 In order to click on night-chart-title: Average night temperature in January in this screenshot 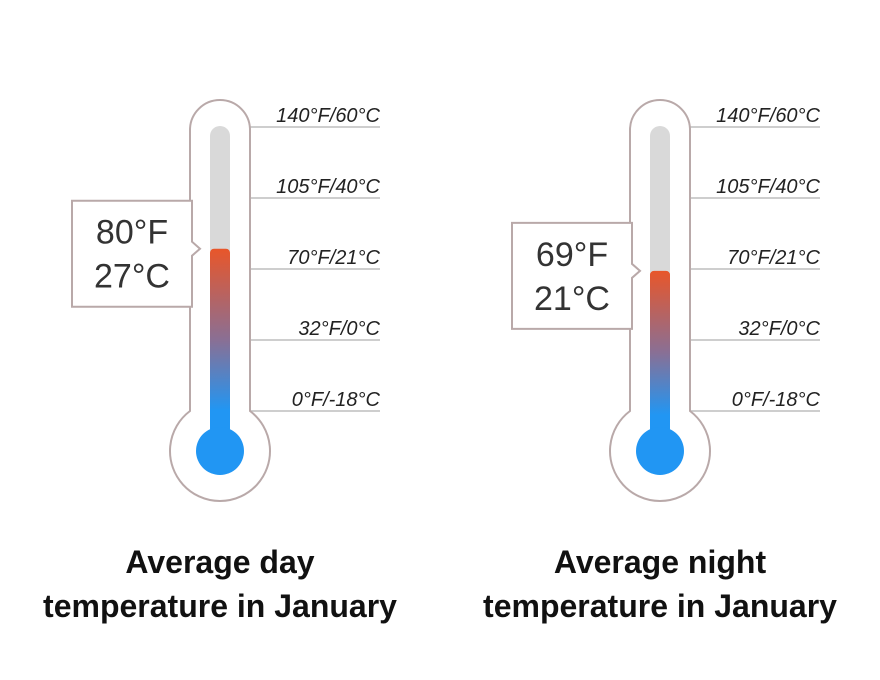, I will do `click(660, 584)`.